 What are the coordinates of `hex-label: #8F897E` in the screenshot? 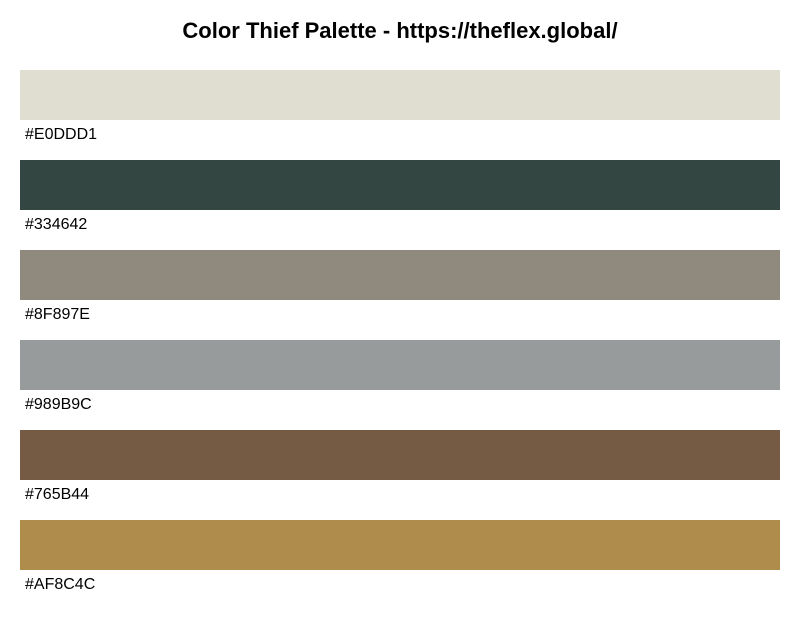 It's located at (57, 314).